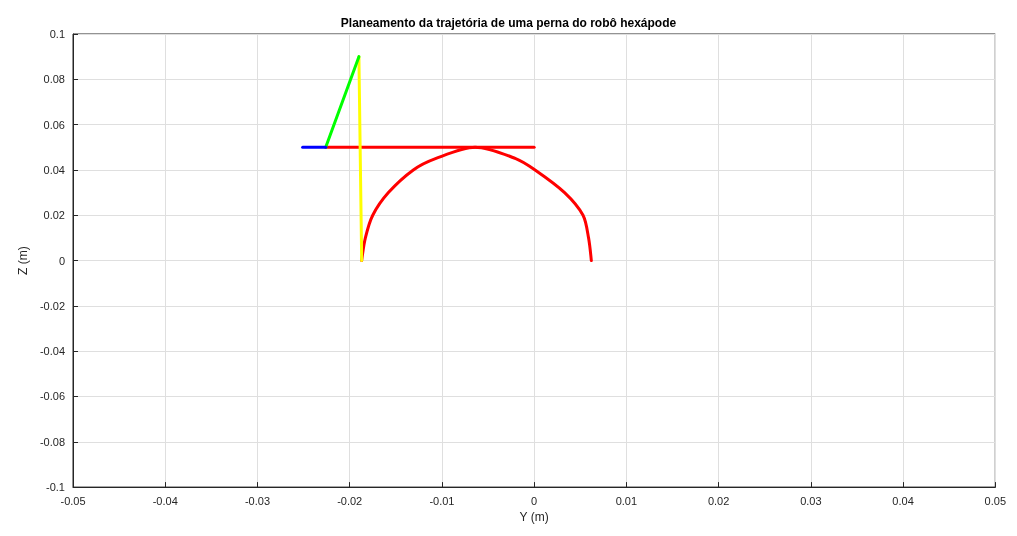  What do you see at coordinates (508, 23) in the screenshot?
I see `chart-title: Planeamento da trajetória de uma perna do robô hexápode` at bounding box center [508, 23].